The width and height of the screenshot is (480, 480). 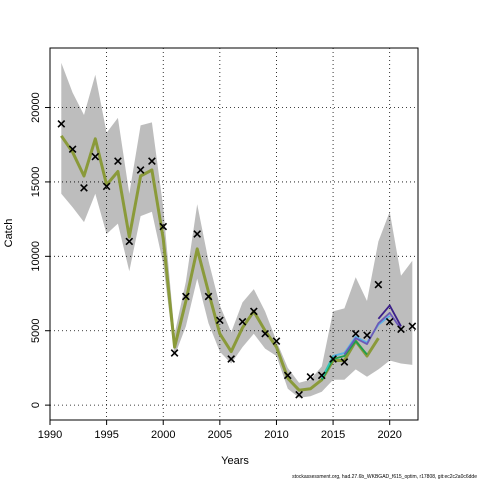 What do you see at coordinates (36, 107) in the screenshot?
I see `y-tick-label-20000: 20000` at bounding box center [36, 107].